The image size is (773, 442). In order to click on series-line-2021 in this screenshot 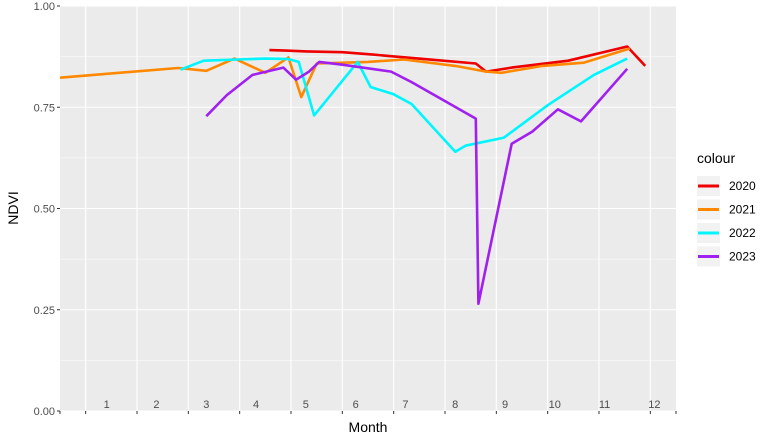, I will do `click(345, 73)`.